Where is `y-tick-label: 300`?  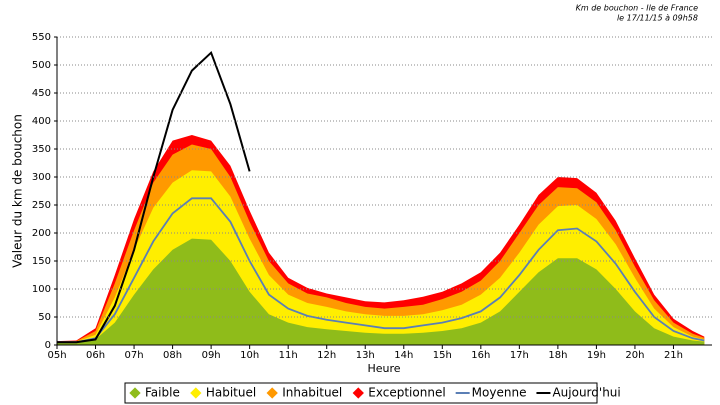
y-tick-label: 300 is located at coordinates (41, 177).